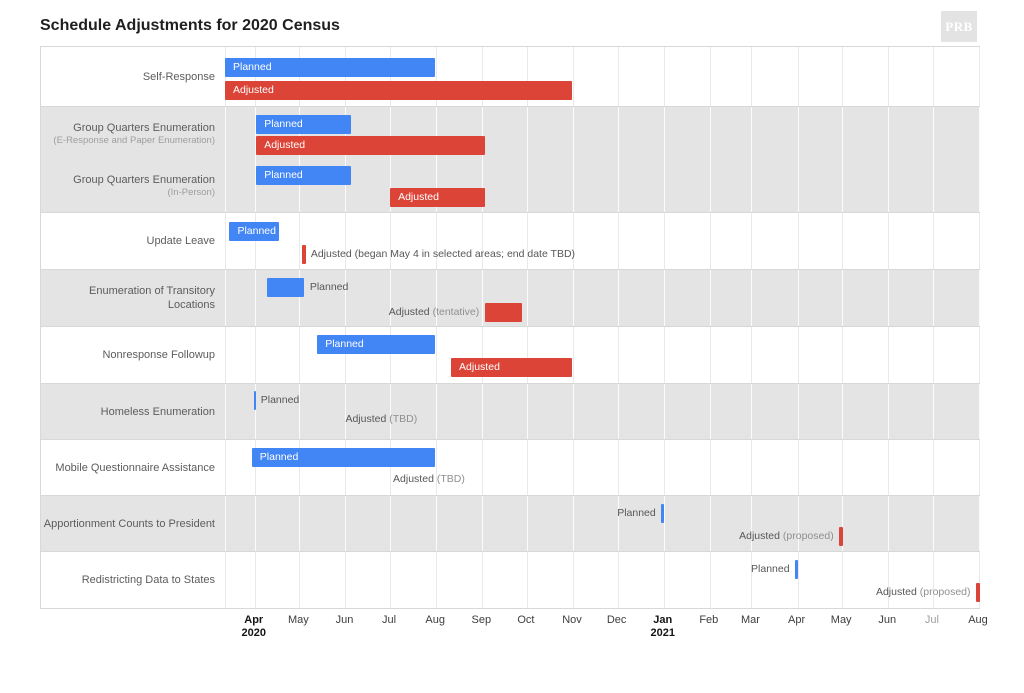 The width and height of the screenshot is (1024, 693). What do you see at coordinates (841, 620) in the screenshot?
I see `axis-month-name: May` at bounding box center [841, 620].